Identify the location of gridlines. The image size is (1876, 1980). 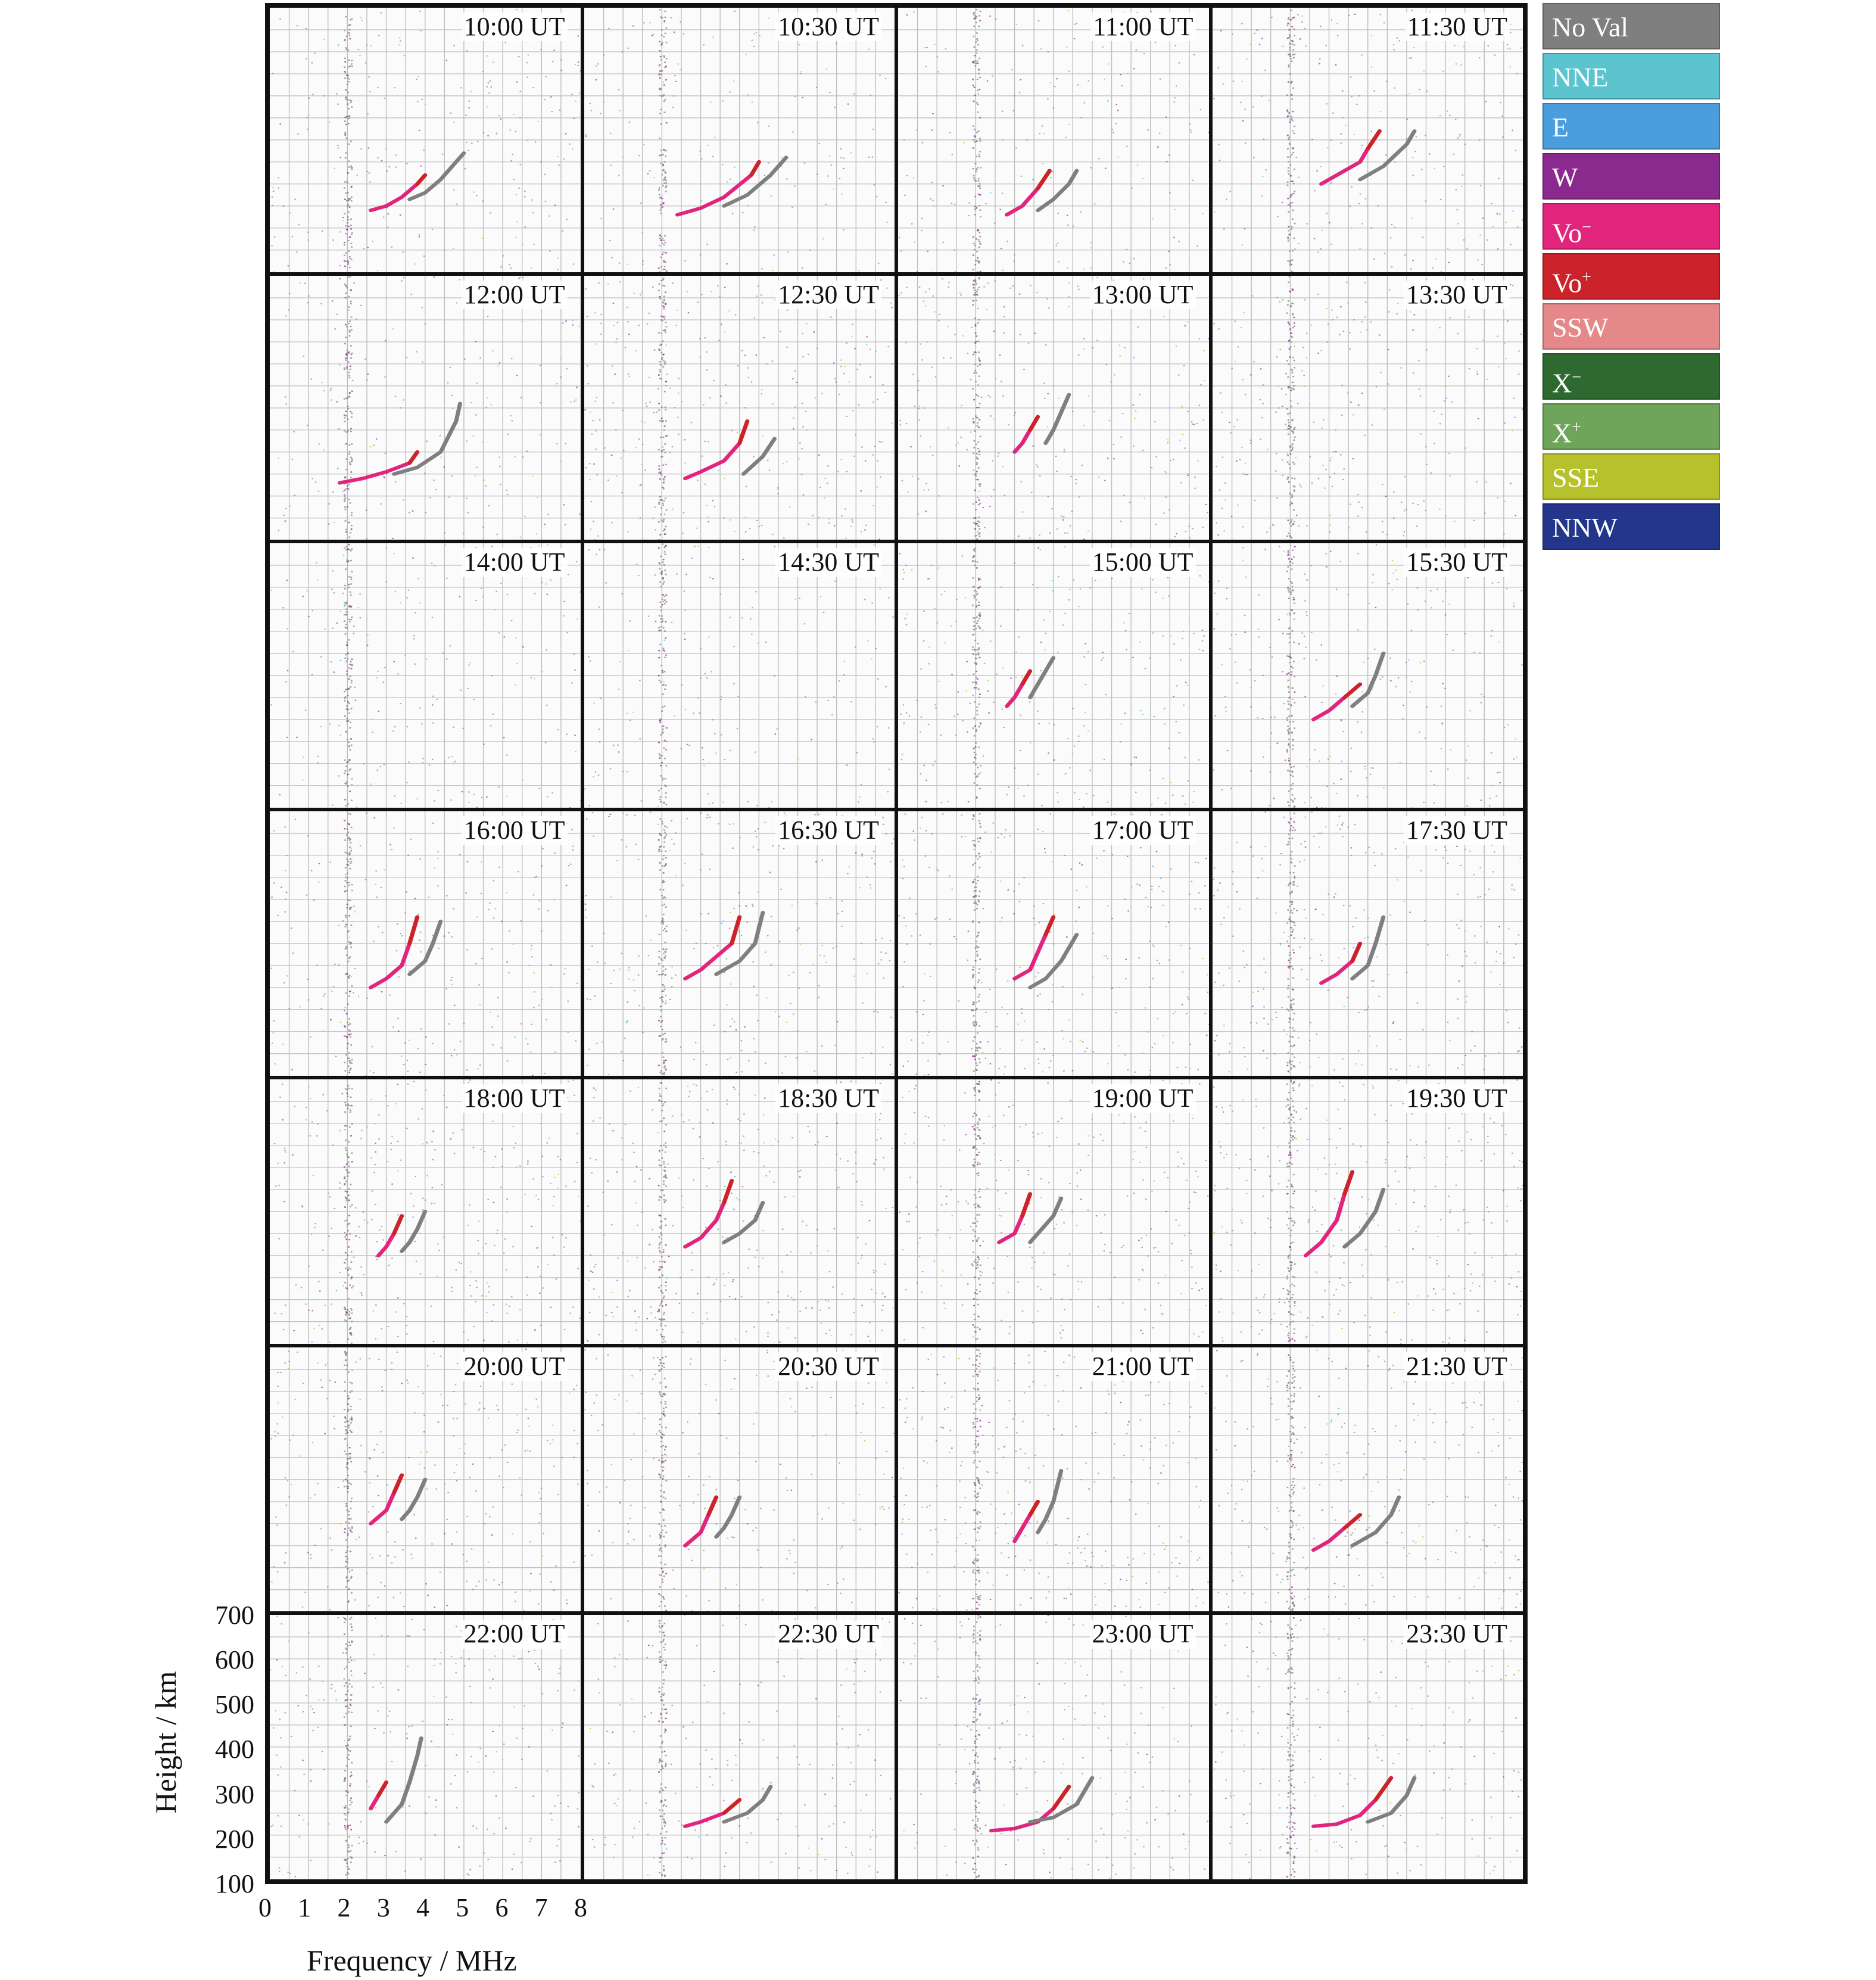
(425, 140).